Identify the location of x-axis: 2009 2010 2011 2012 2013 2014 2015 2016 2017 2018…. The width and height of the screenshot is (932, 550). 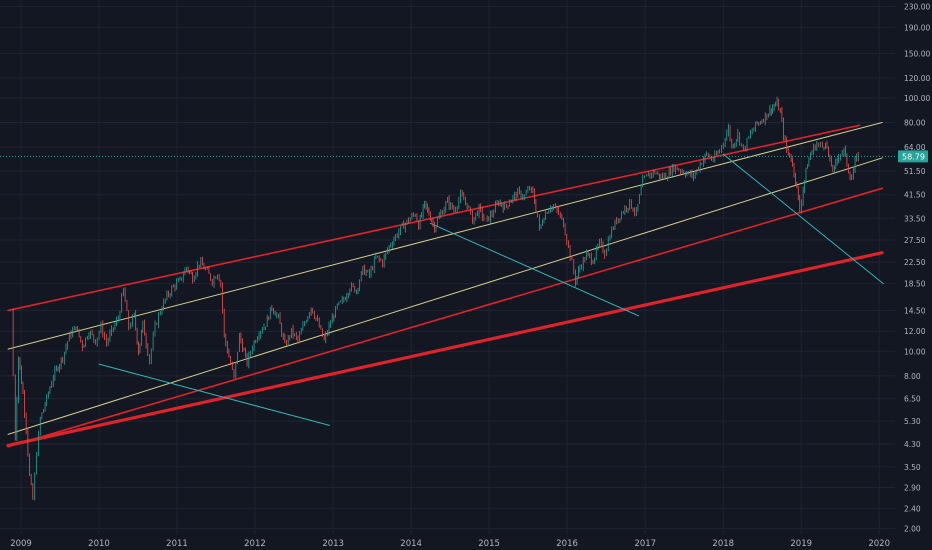
(450, 544).